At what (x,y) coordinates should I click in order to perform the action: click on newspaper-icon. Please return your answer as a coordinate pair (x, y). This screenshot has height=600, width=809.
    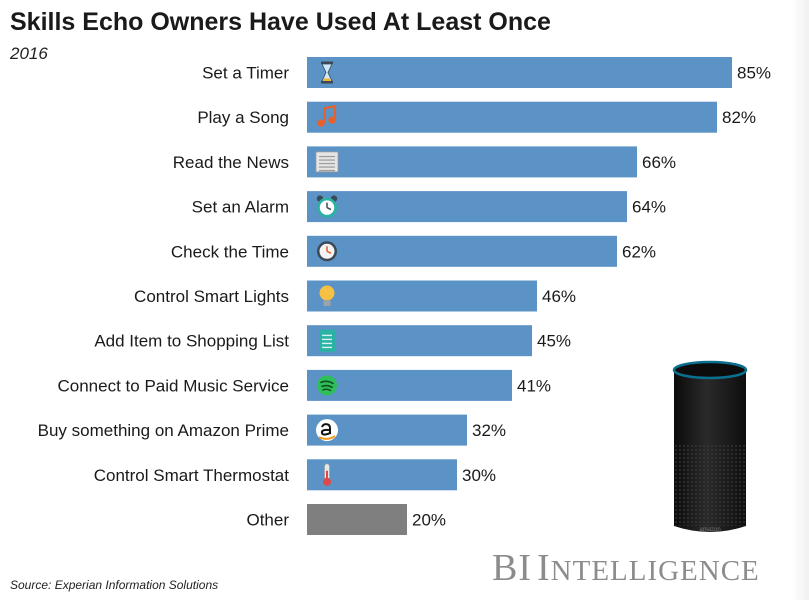
    Looking at the image, I should click on (327, 162).